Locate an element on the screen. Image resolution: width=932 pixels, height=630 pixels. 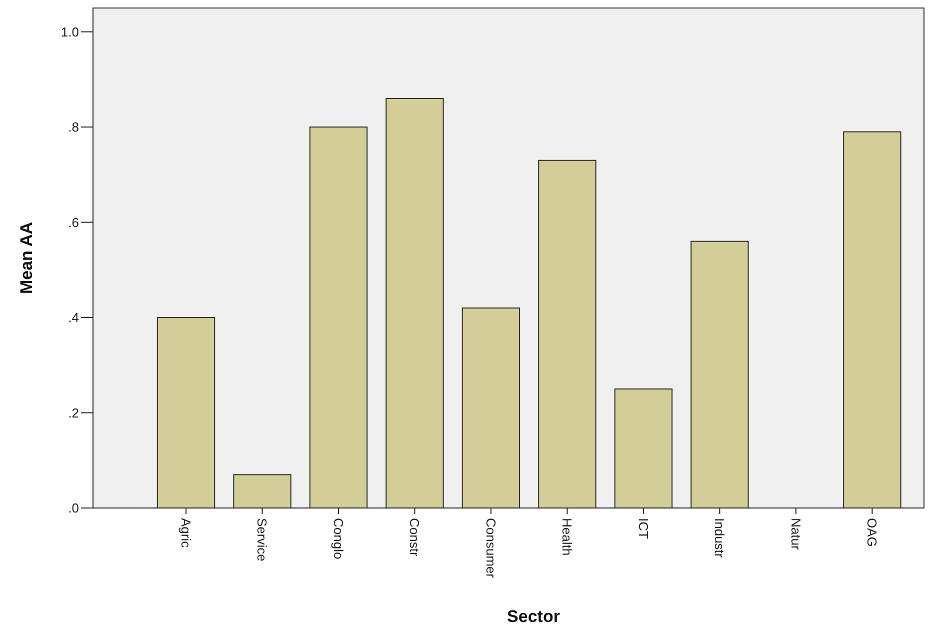
y-tick-label: 1.0 is located at coordinates (69, 32).